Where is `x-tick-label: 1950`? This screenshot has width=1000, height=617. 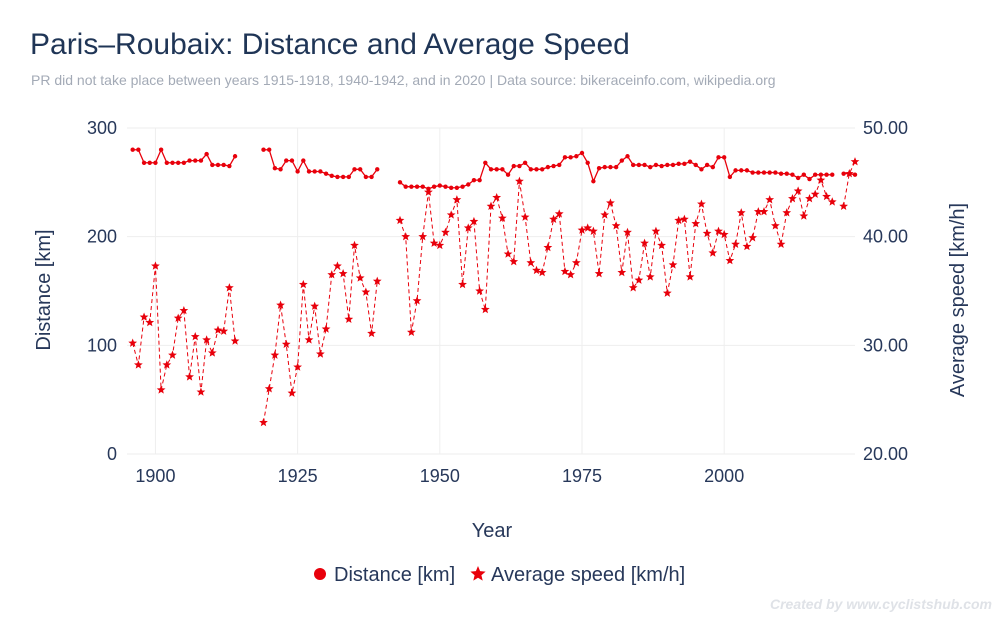 x-tick-label: 1950 is located at coordinates (440, 476).